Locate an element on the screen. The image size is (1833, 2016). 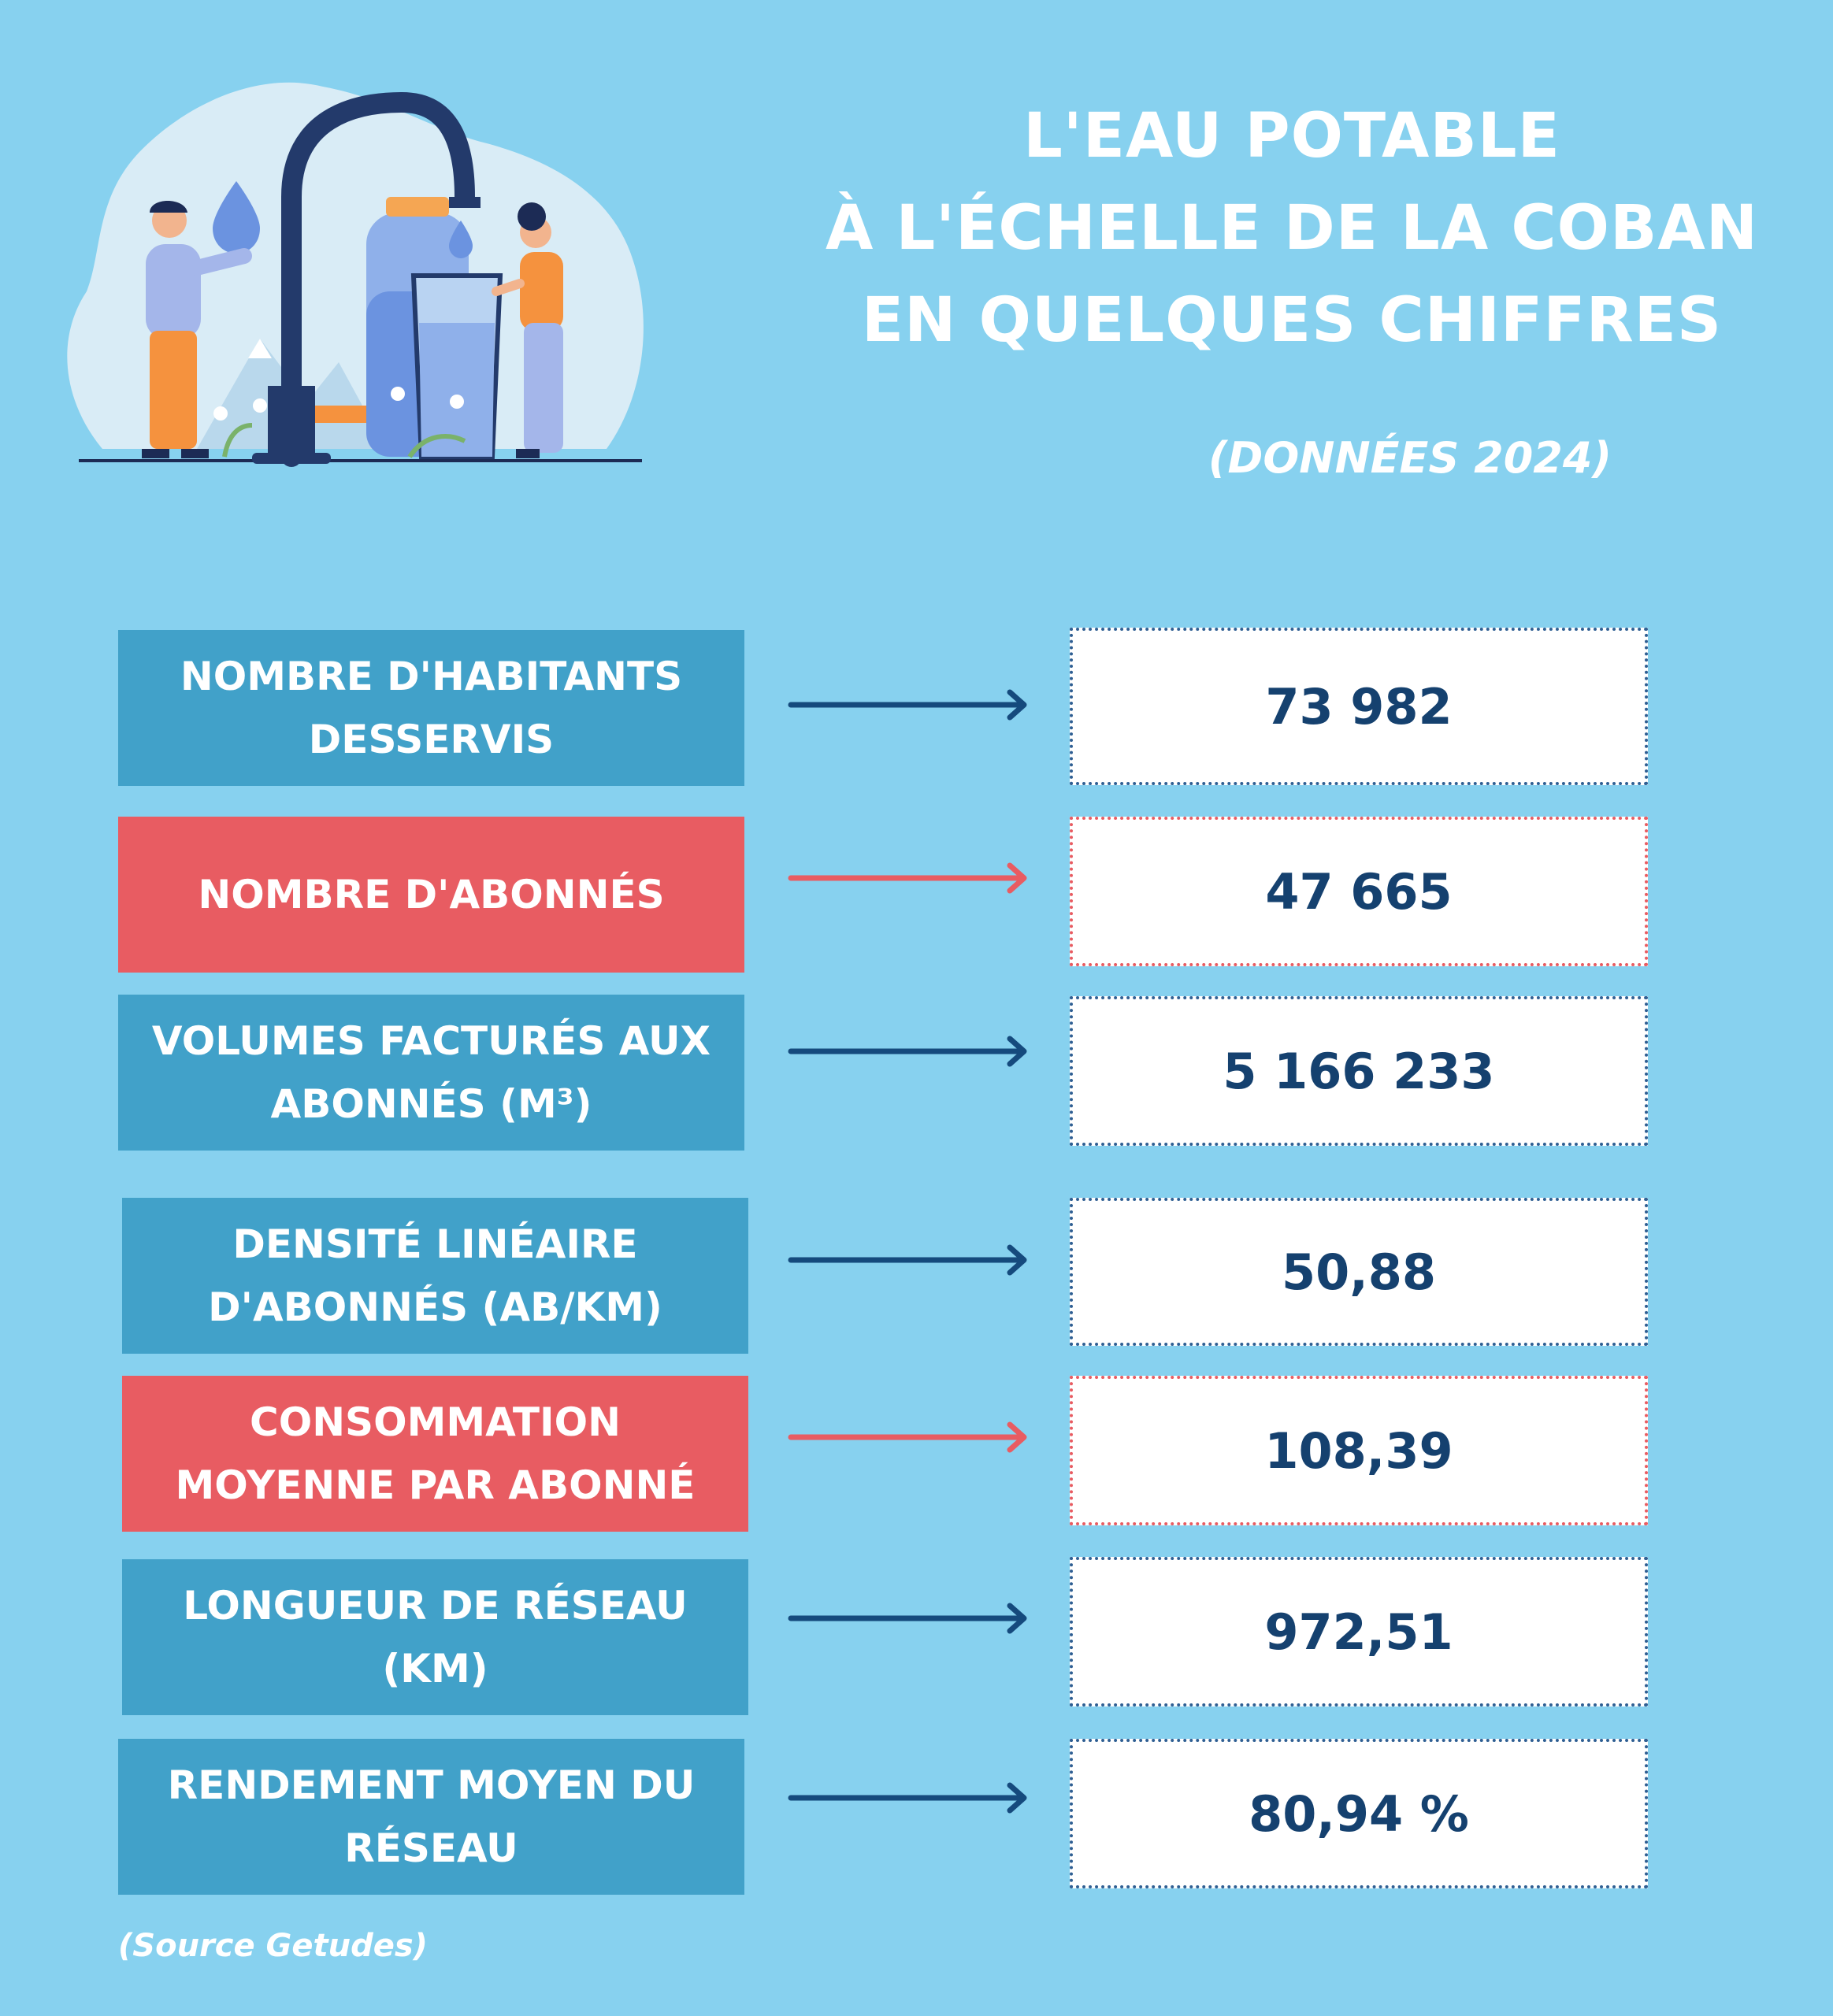
stat-label-line-1: NOMBRE D'ABONNÉS is located at coordinates (431, 894).